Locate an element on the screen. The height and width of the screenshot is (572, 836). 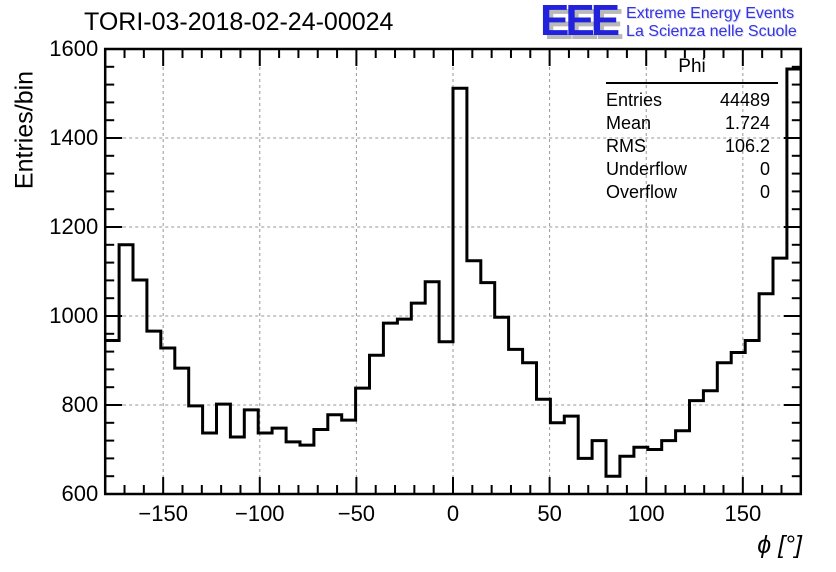
stat-row-mean: Mean 1.724 is located at coordinates (692, 123).